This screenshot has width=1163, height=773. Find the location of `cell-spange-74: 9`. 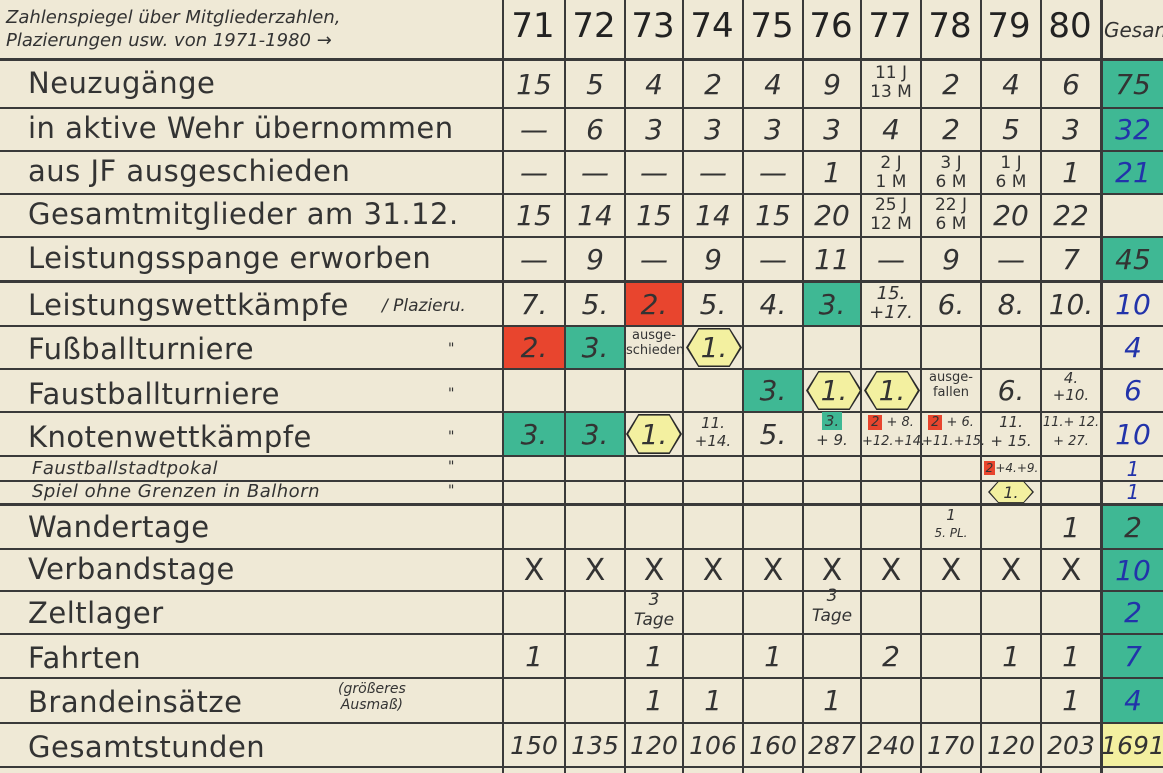

cell-spange-74: 9 is located at coordinates (713, 259).